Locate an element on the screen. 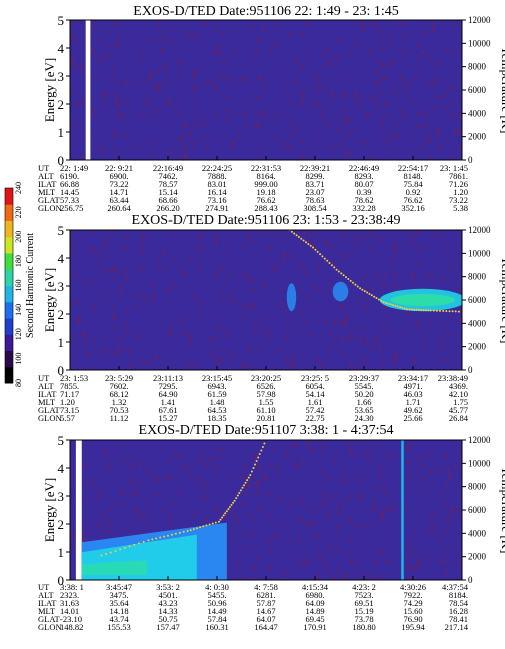 This screenshot has width=505, height=649. colorbar-tick-label: 220 is located at coordinates (18, 212).